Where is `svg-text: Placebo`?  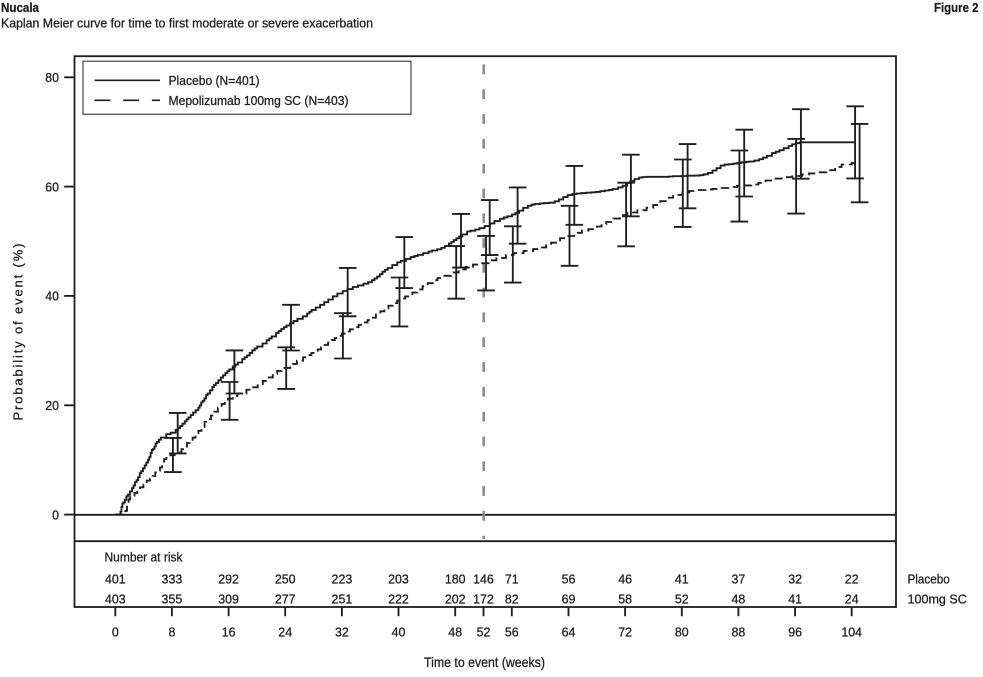 svg-text: Placebo is located at coordinates (929, 578).